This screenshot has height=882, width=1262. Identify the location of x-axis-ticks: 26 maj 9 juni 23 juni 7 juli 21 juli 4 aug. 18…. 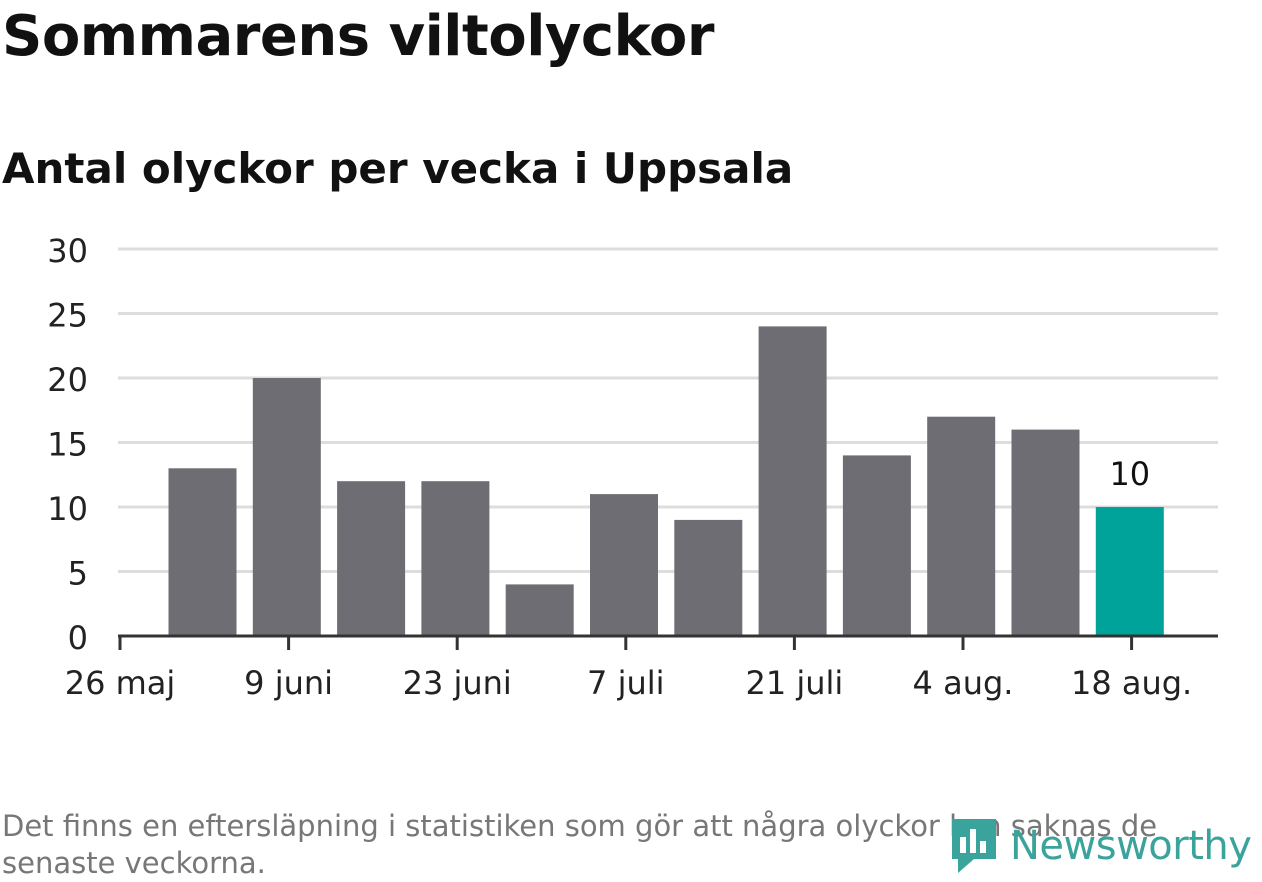
(628, 669).